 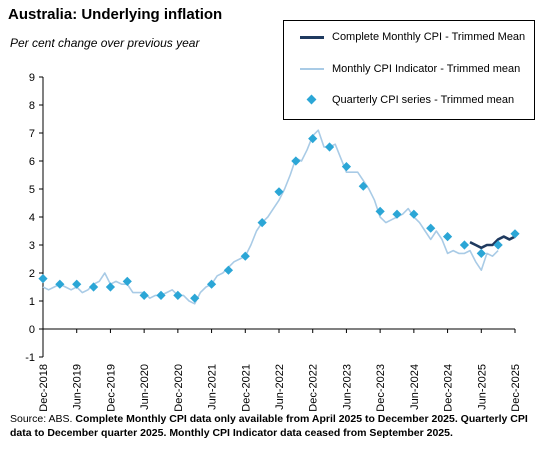 I want to click on x-tick-label: Dec-2019, so click(x=111, y=388).